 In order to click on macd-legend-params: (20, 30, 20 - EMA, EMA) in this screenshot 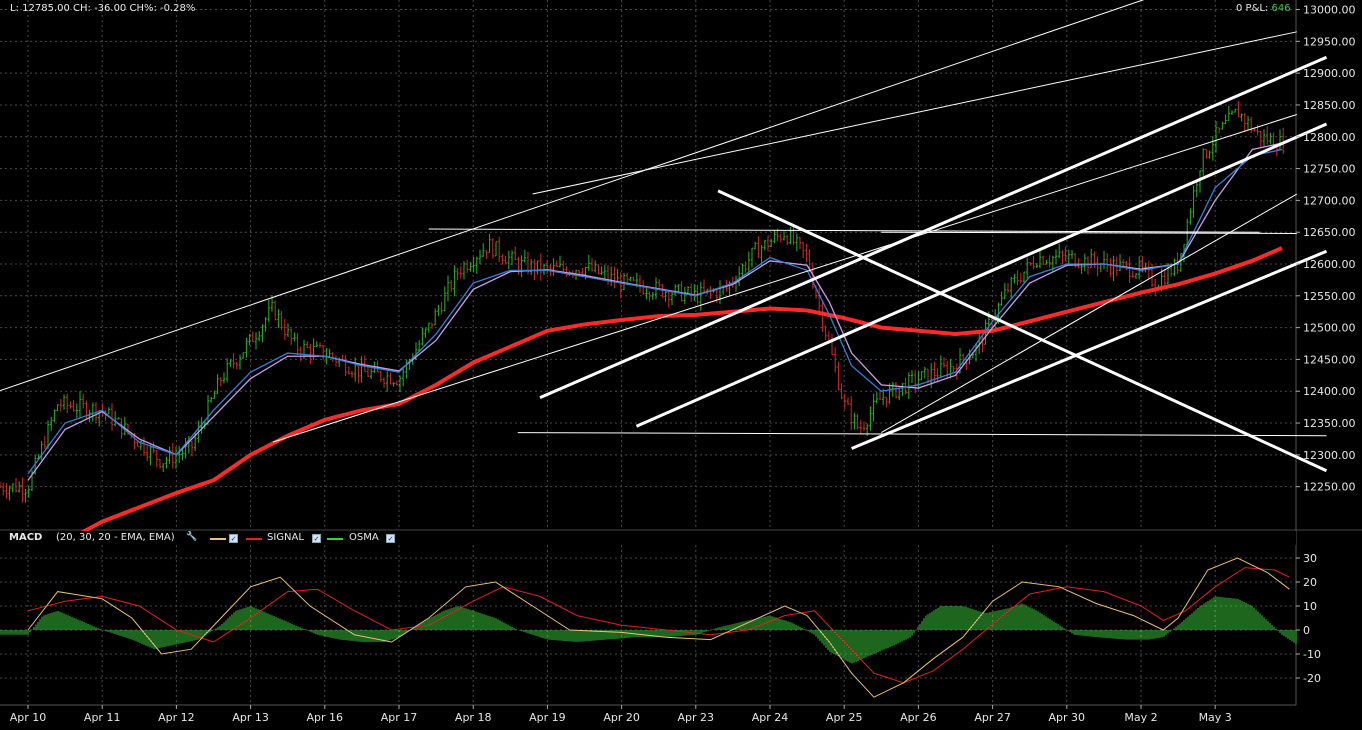, I will do `click(115, 537)`.